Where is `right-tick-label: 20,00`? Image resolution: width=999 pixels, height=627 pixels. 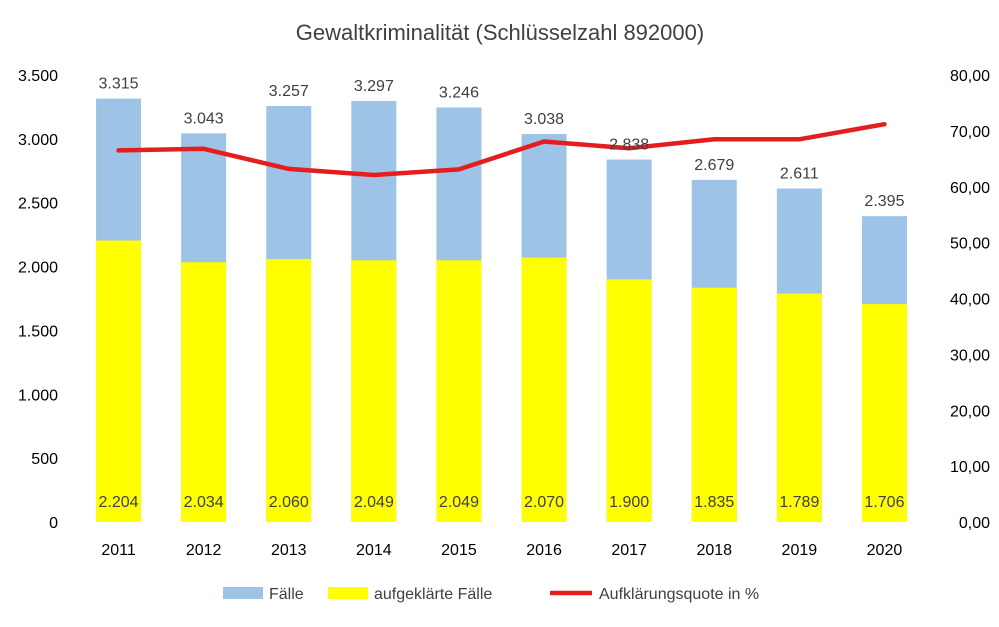 right-tick-label: 20,00 is located at coordinates (970, 411).